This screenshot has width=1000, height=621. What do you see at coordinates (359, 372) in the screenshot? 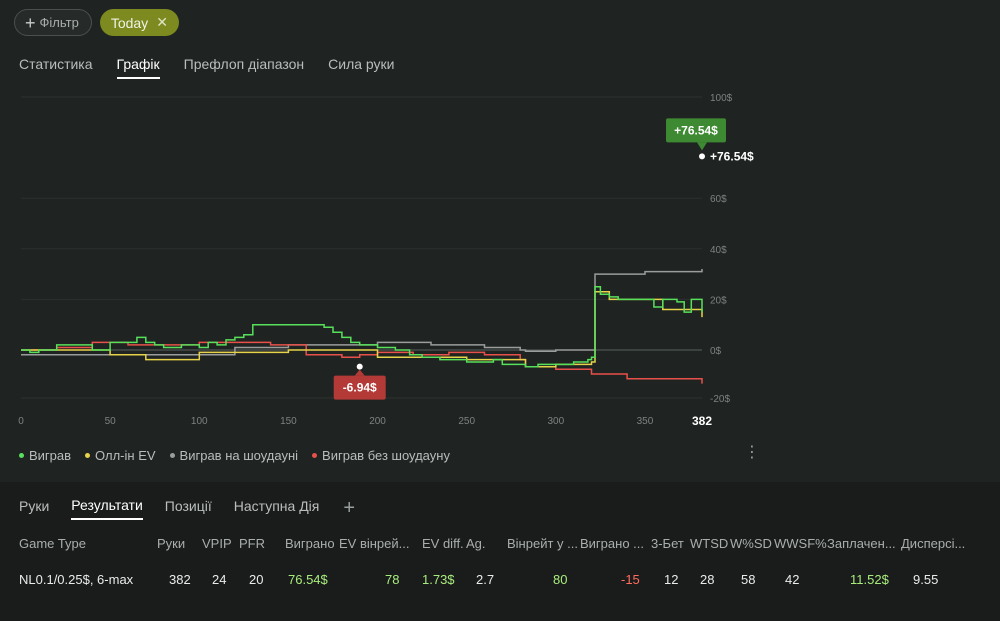
I see `min-label-pointer` at bounding box center [359, 372].